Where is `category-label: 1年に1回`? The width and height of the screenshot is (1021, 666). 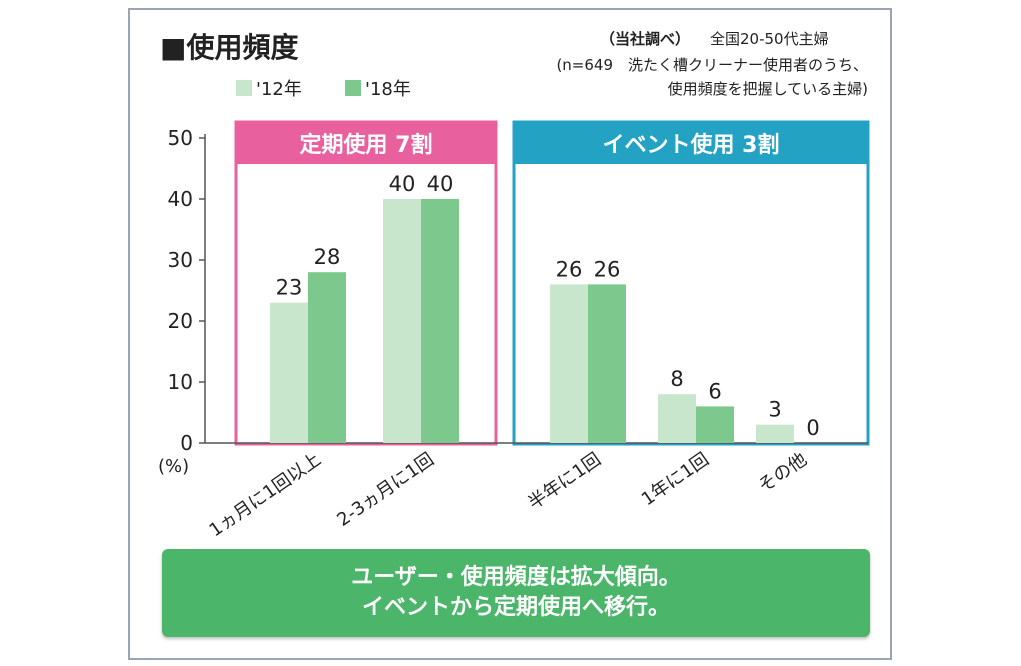 category-label: 1年に1回 is located at coordinates (675, 479).